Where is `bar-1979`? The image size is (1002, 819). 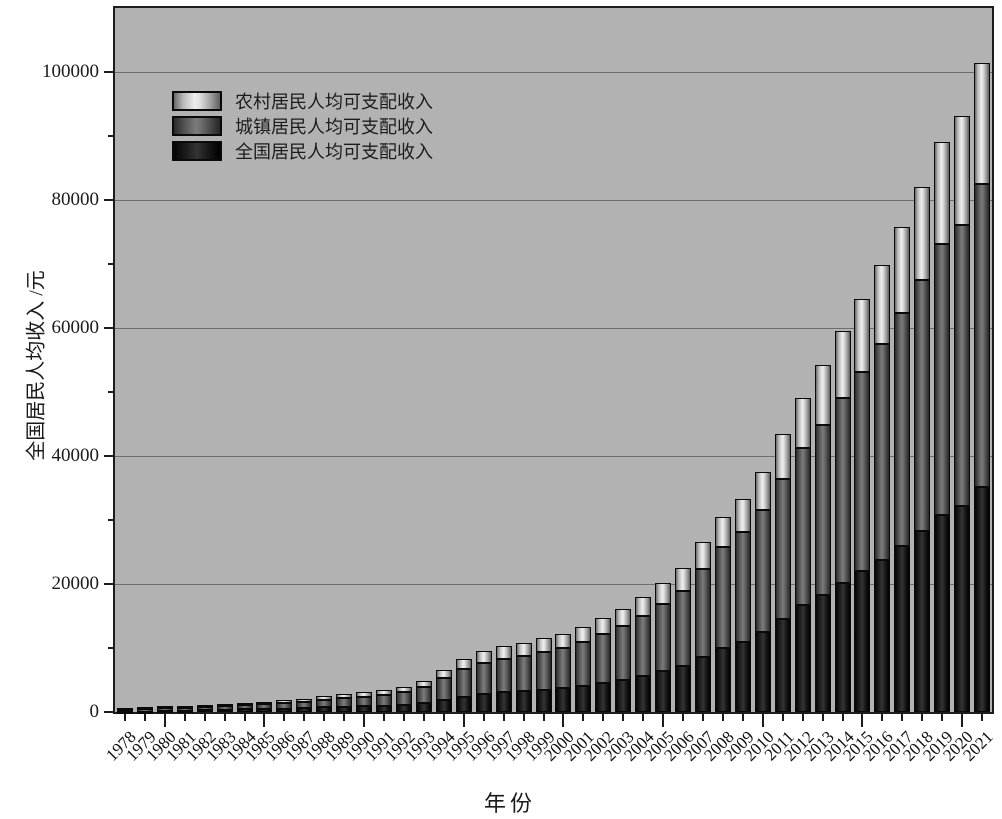
bar-1979 is located at coordinates (144, 710).